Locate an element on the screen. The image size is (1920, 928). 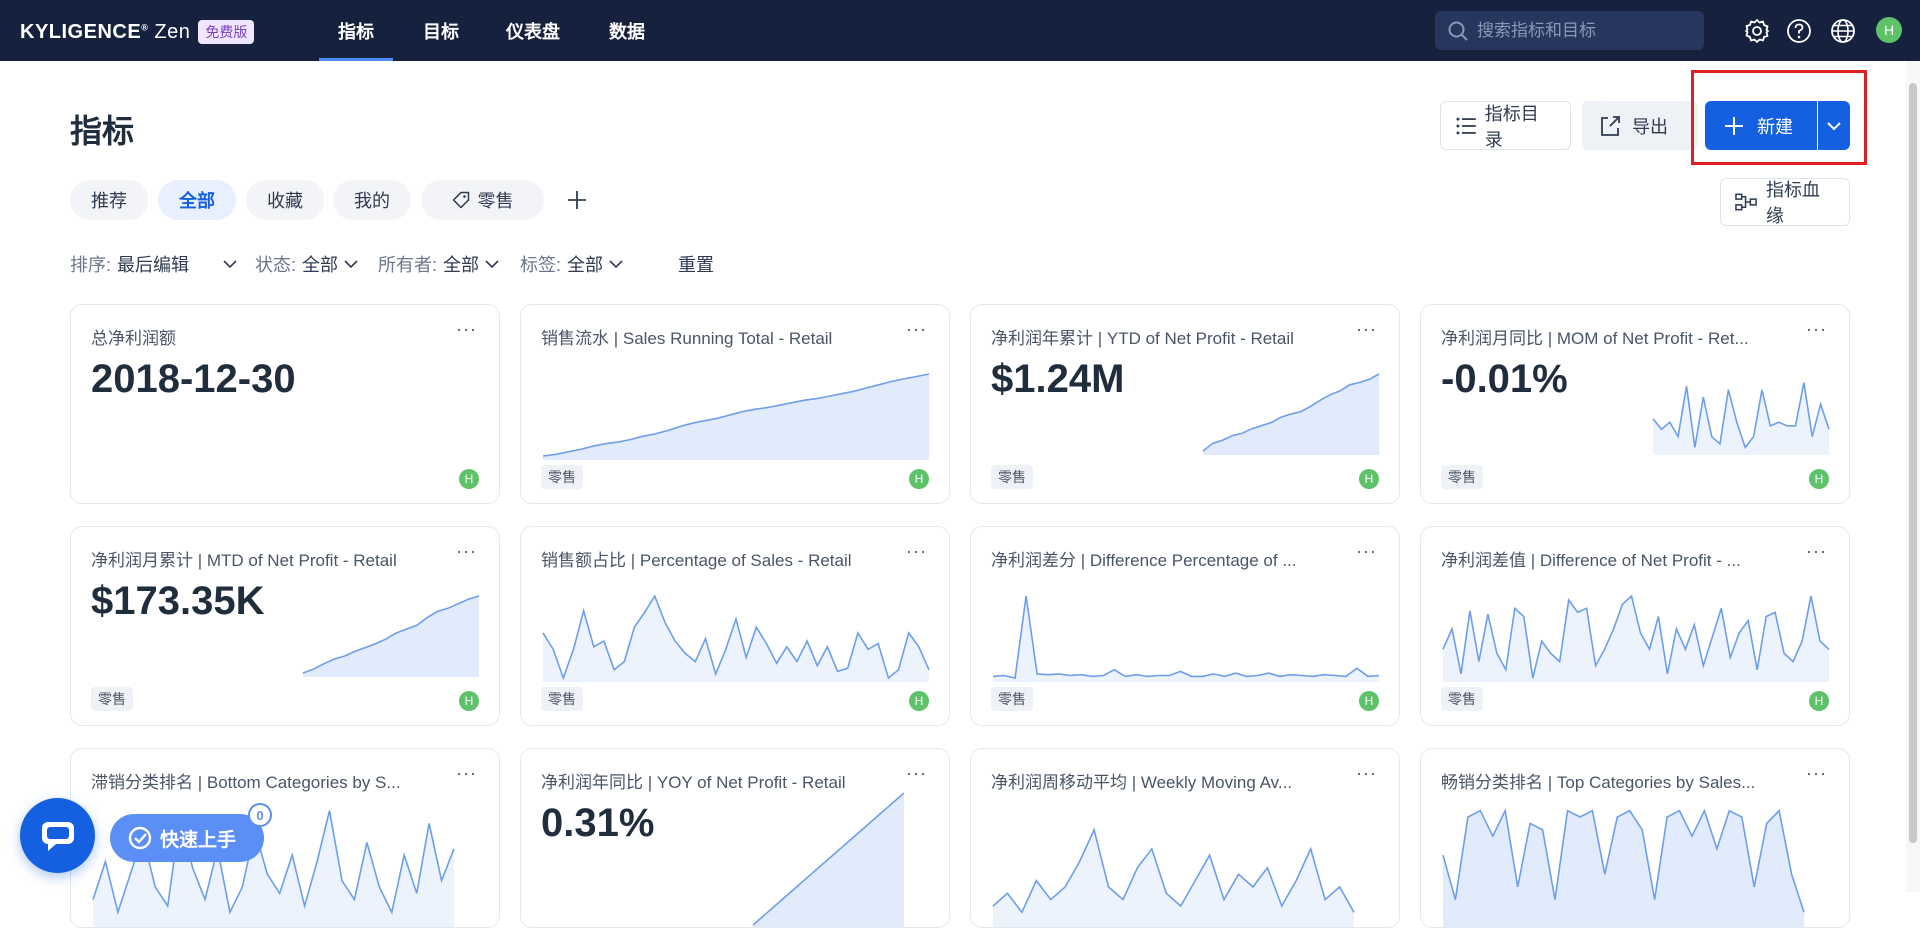
language-globe-icon is located at coordinates (1842, 30).